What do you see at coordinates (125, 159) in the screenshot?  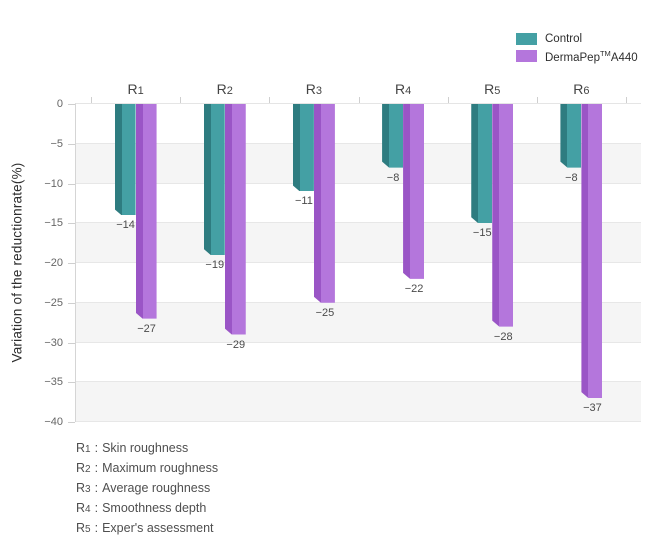 I see `bar-control-r1` at bounding box center [125, 159].